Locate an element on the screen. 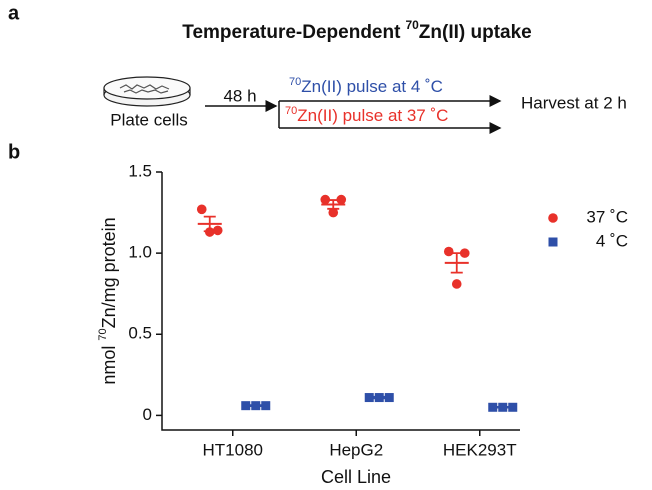  x-tick-label: HT1080 is located at coordinates (233, 449).